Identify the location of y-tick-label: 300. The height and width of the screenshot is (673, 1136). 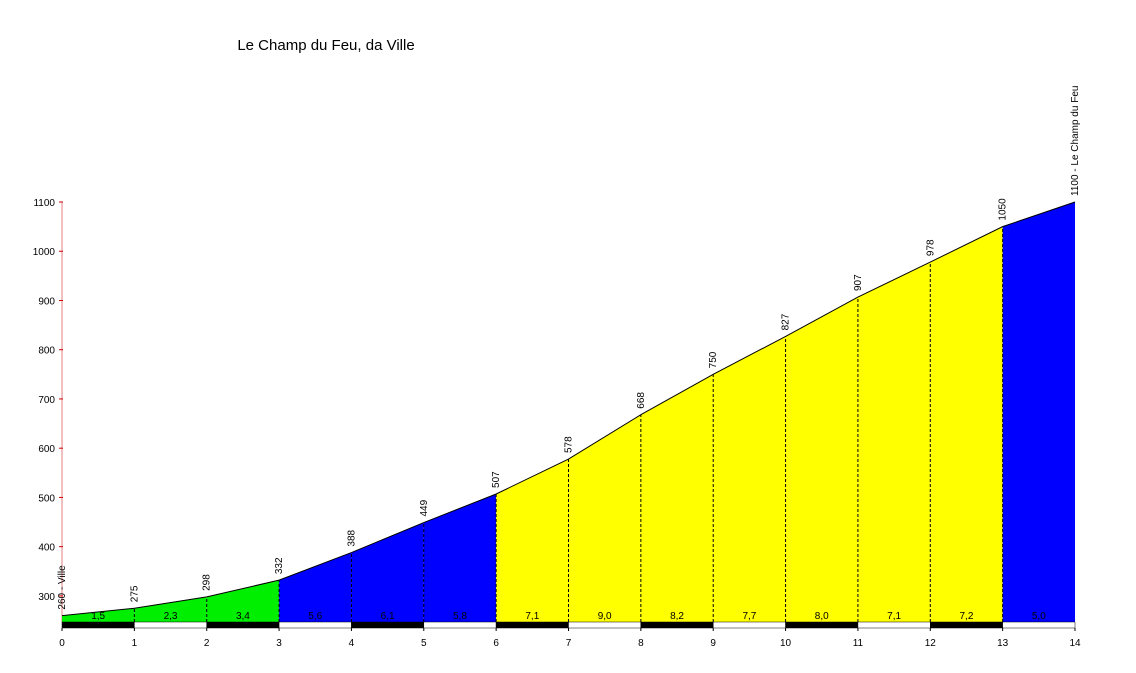
(46, 597).